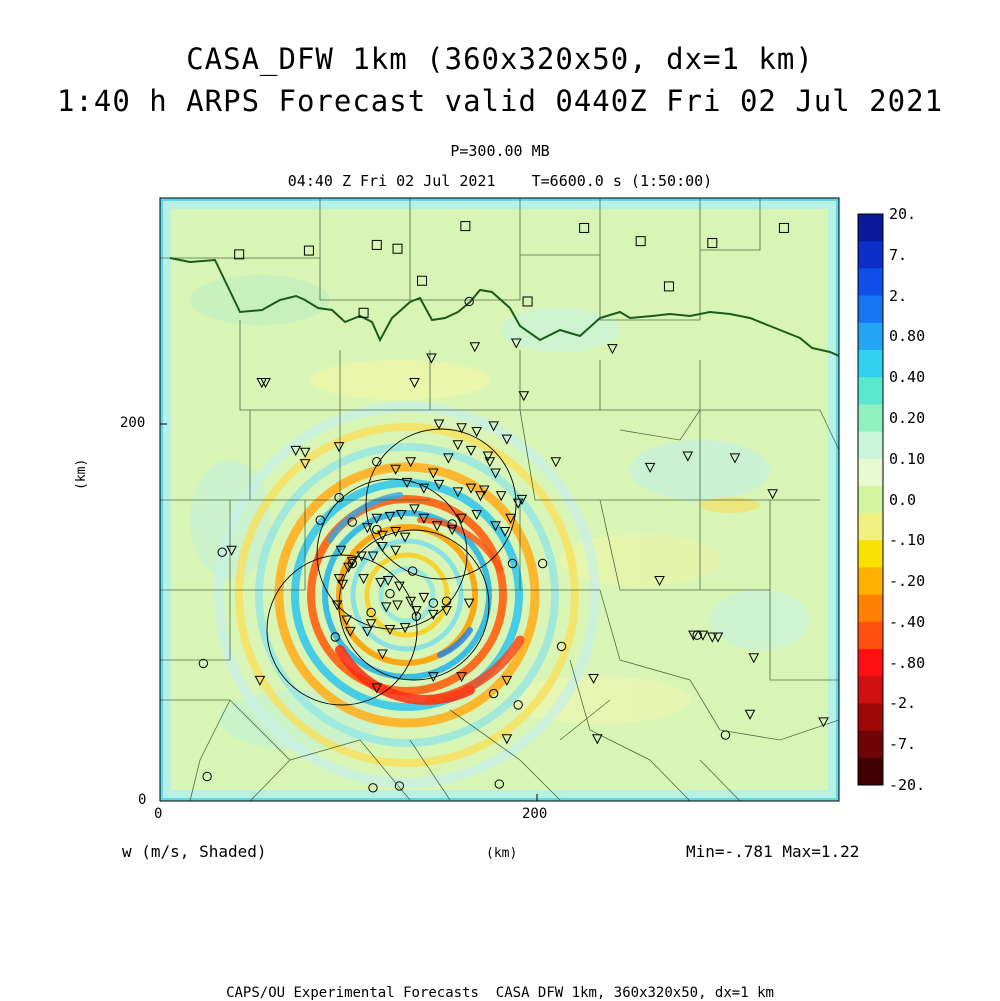 This screenshot has width=1000, height=1001. I want to click on x-axis-label: (km), so click(502, 853).